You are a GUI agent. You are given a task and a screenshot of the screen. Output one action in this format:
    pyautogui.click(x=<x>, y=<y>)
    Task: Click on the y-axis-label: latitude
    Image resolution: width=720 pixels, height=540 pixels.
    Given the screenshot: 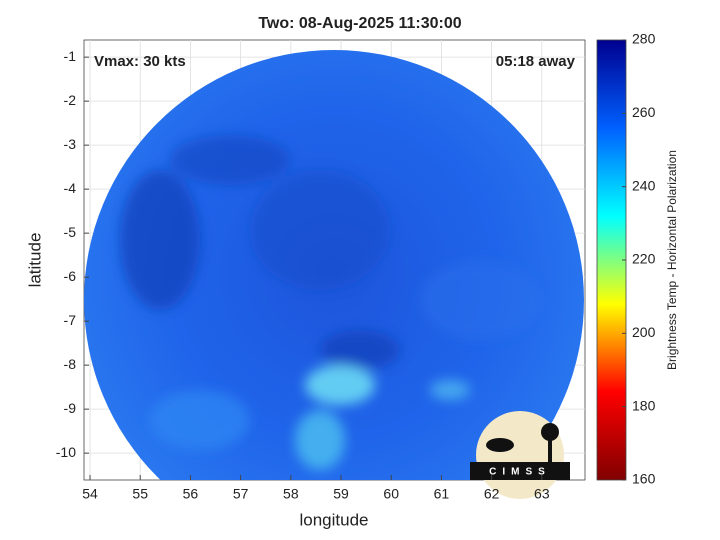 What is the action you would take?
    pyautogui.click(x=34, y=260)
    